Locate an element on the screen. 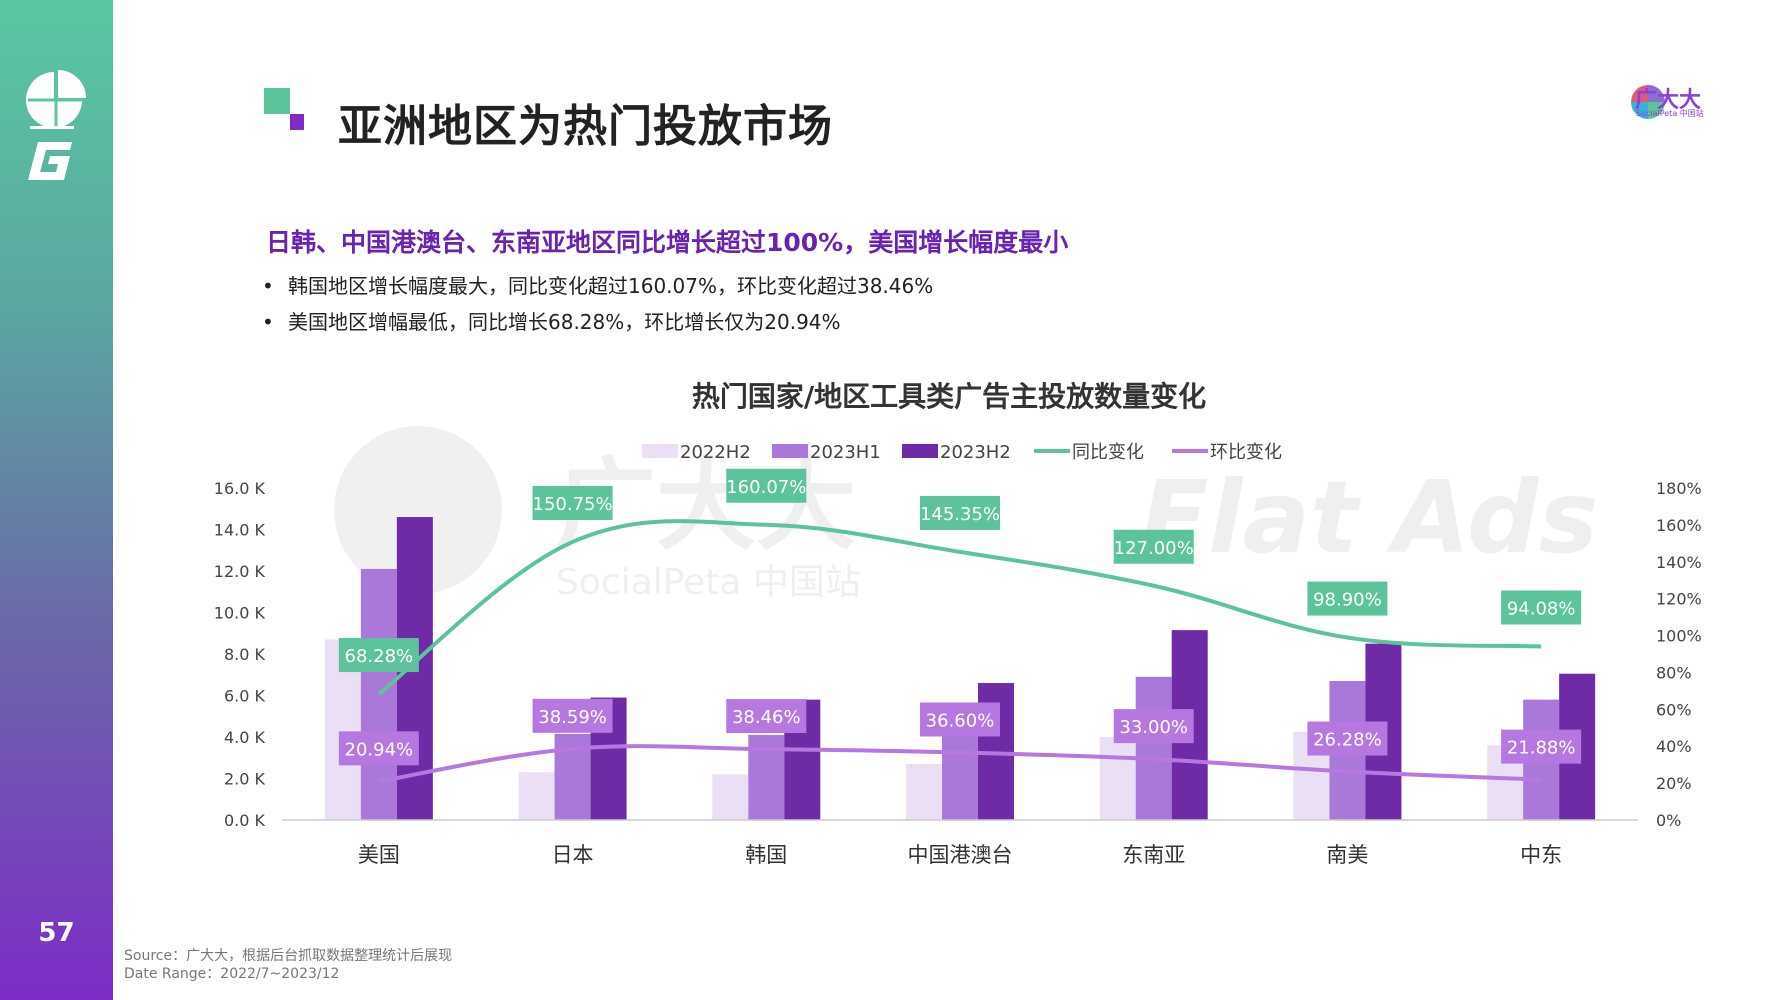 Image resolution: width=1778 pixels, height=1000 pixels. data-label-环比变化: 26.28% is located at coordinates (1347, 738).